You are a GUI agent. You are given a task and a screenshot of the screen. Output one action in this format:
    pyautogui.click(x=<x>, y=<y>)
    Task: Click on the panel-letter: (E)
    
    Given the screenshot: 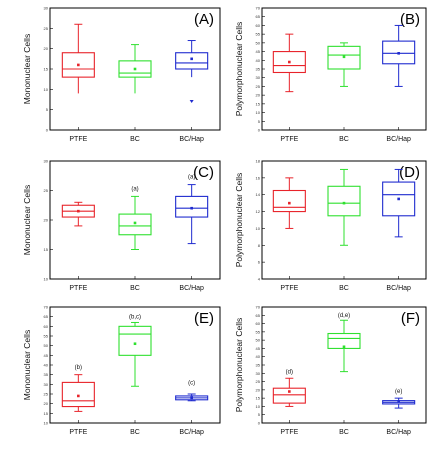 What is the action you would take?
    pyautogui.click(x=204, y=318)
    